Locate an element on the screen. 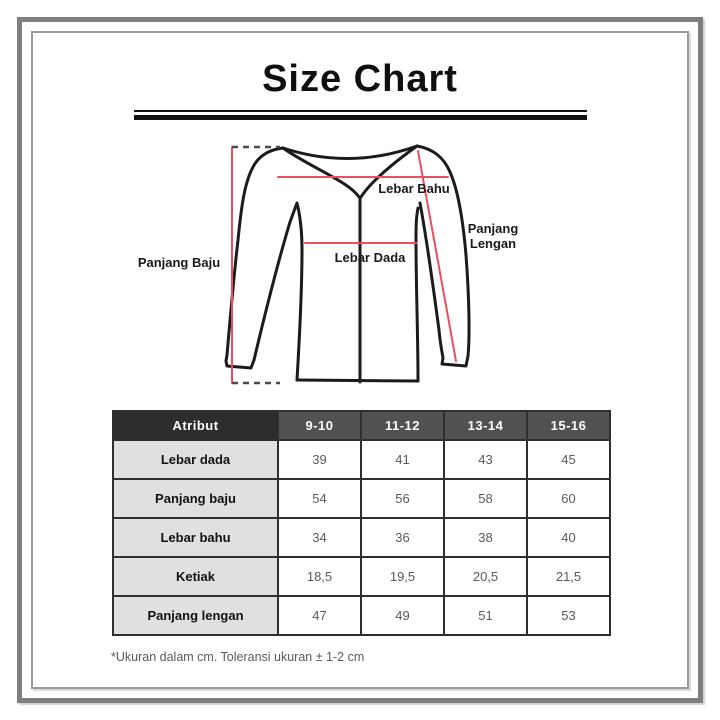 The image size is (720, 720). value-cell: 21,5 is located at coordinates (568, 576).